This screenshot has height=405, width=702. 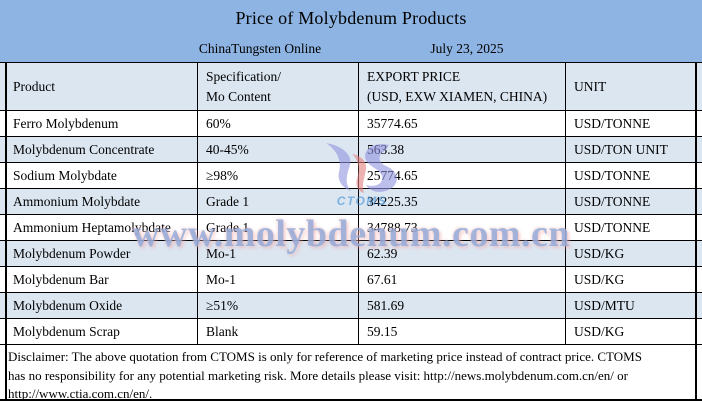 I want to click on product-cell: Ammonium Heptamolybdate, so click(x=92, y=227).